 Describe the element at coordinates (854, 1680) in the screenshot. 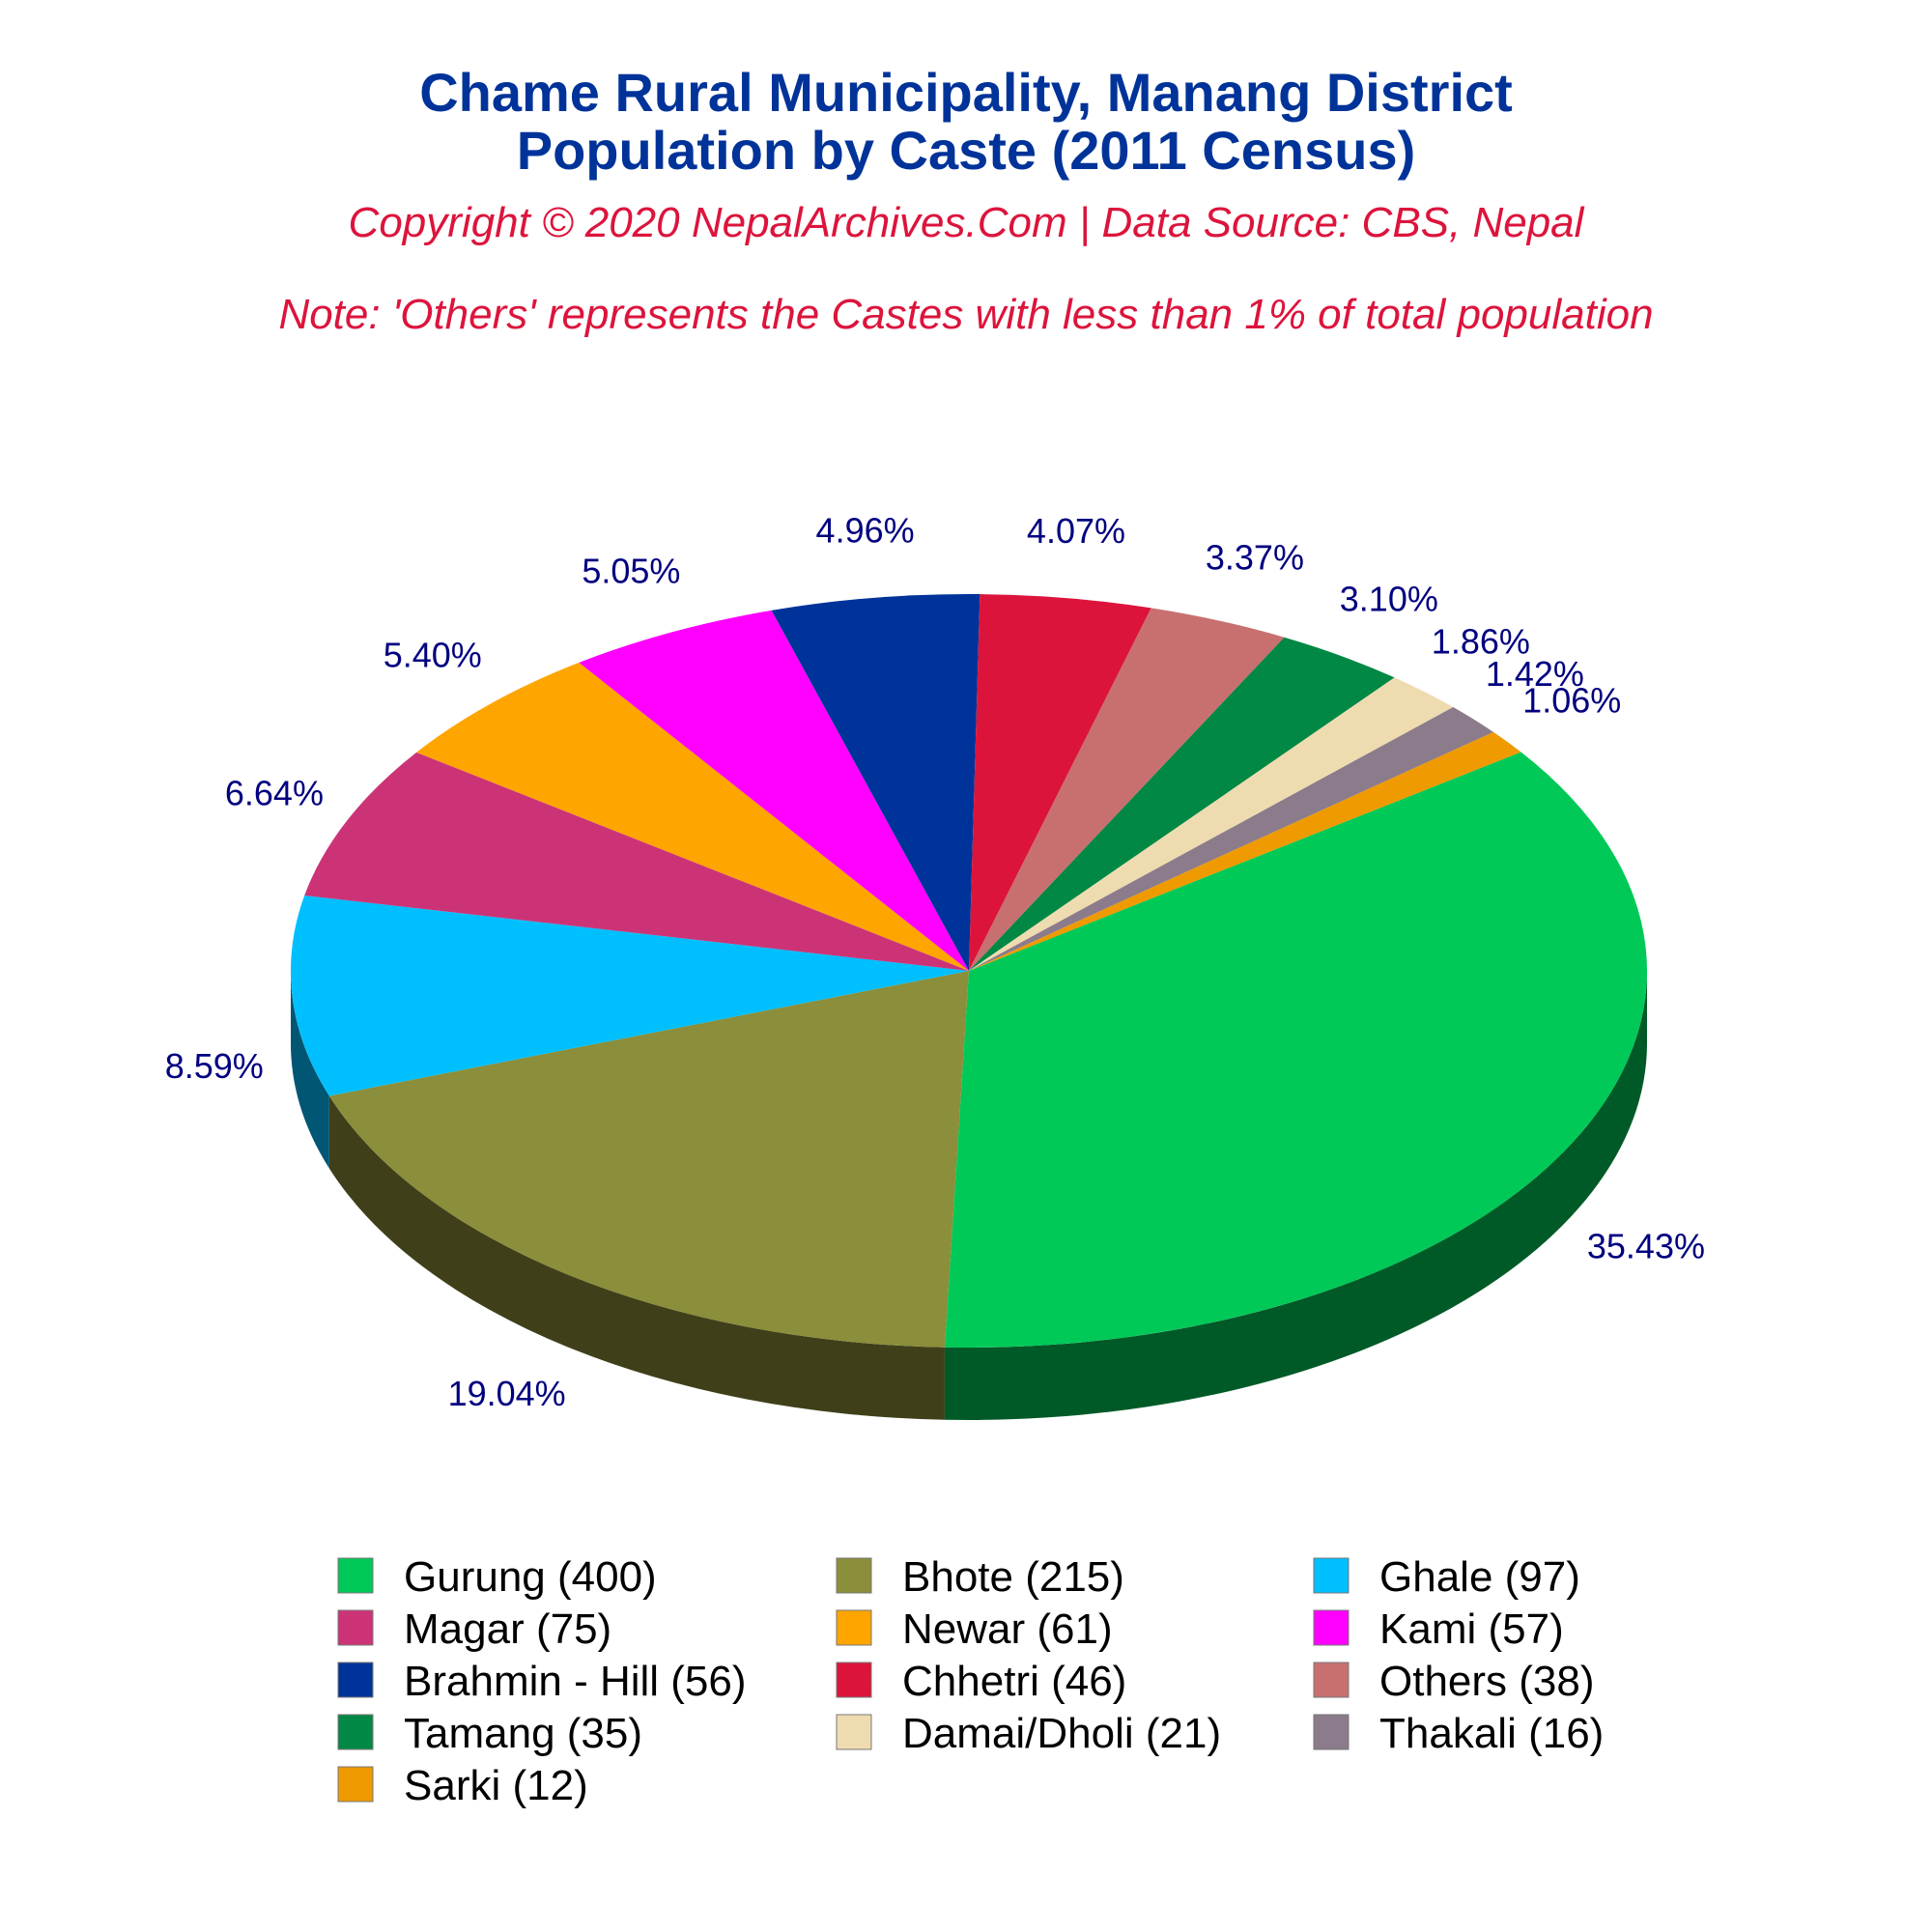

I see `legend-swatch-chhetri` at that location.